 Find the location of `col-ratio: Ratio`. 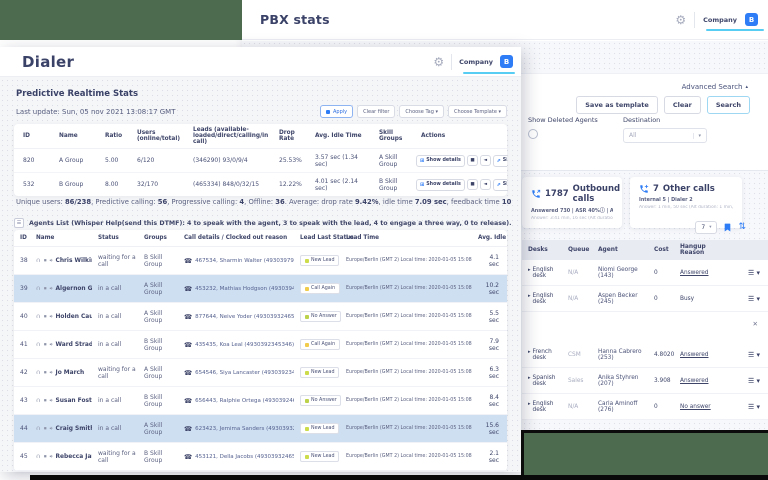

col-ratio: Ratio is located at coordinates (114, 136).